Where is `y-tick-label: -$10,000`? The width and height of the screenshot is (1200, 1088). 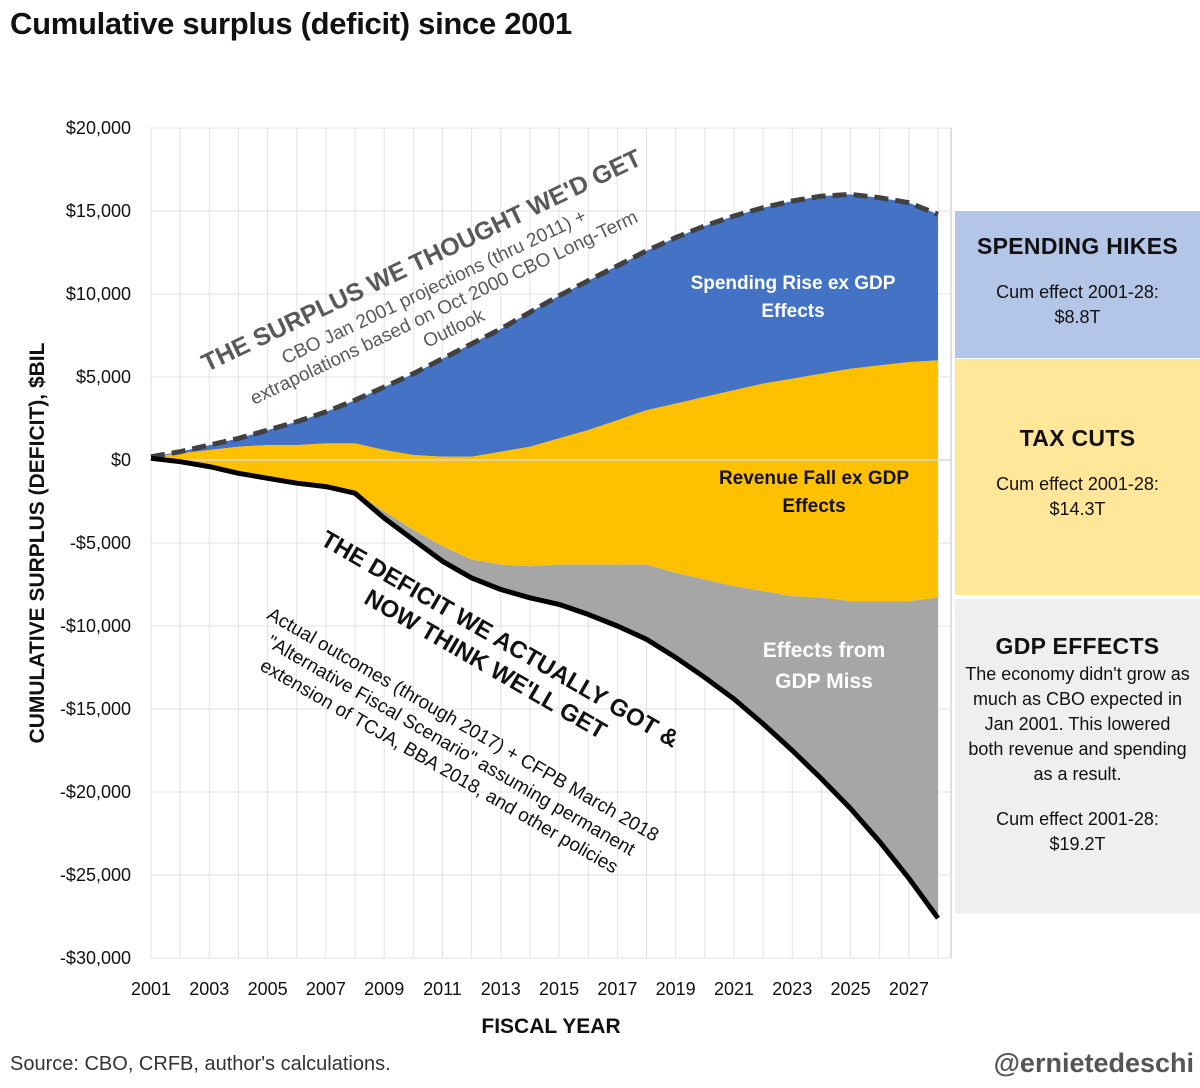 y-tick-label: -$10,000 is located at coordinates (95, 626).